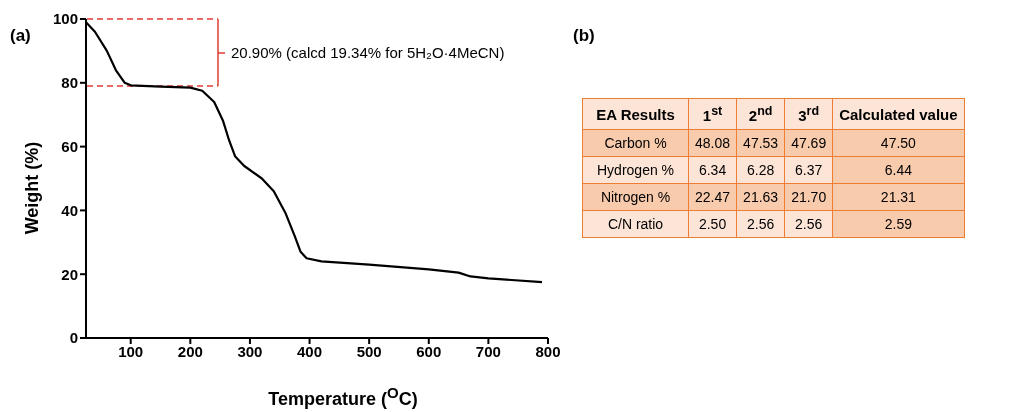  What do you see at coordinates (429, 351) in the screenshot?
I see `x-tick-label: 600` at bounding box center [429, 351].